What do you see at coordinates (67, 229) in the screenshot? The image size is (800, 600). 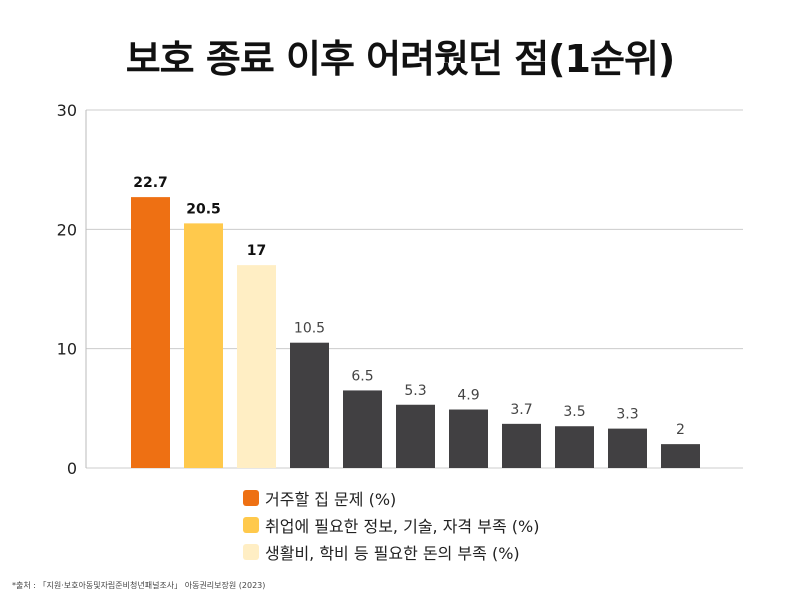 I see `y-tick-label: 20` at bounding box center [67, 229].